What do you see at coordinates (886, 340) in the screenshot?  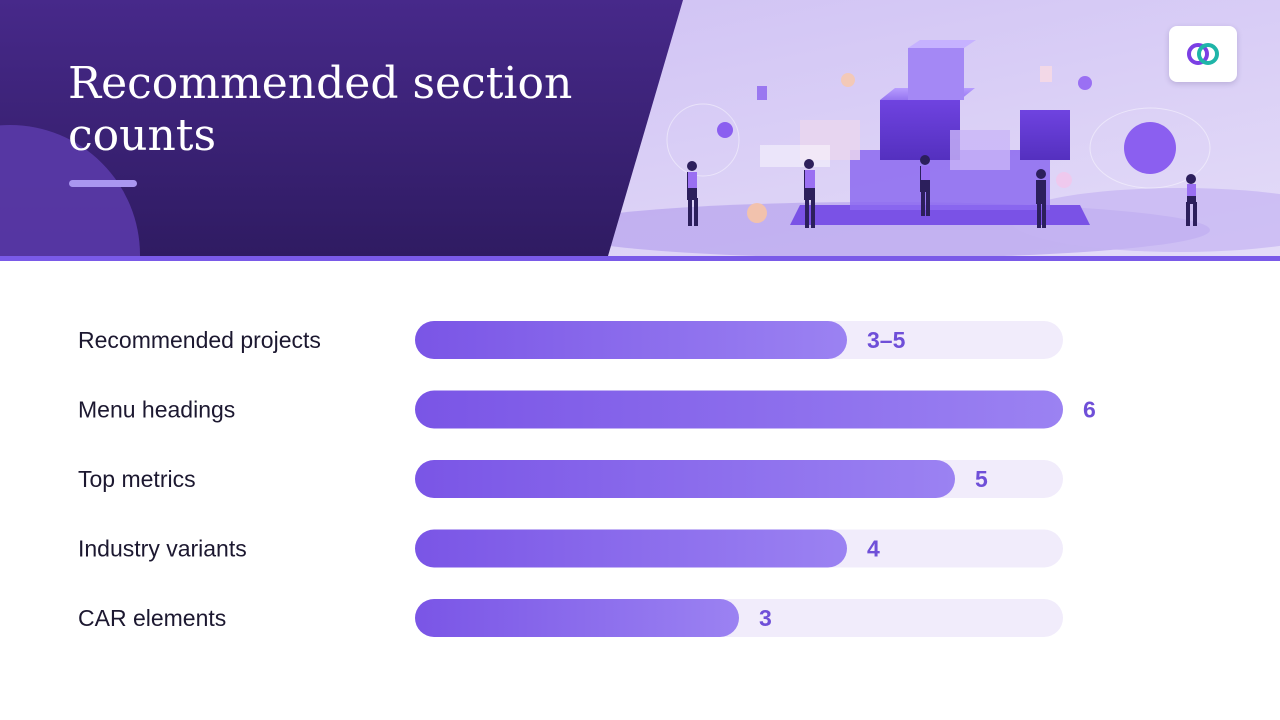 I see `value-label: 3–5` at bounding box center [886, 340].